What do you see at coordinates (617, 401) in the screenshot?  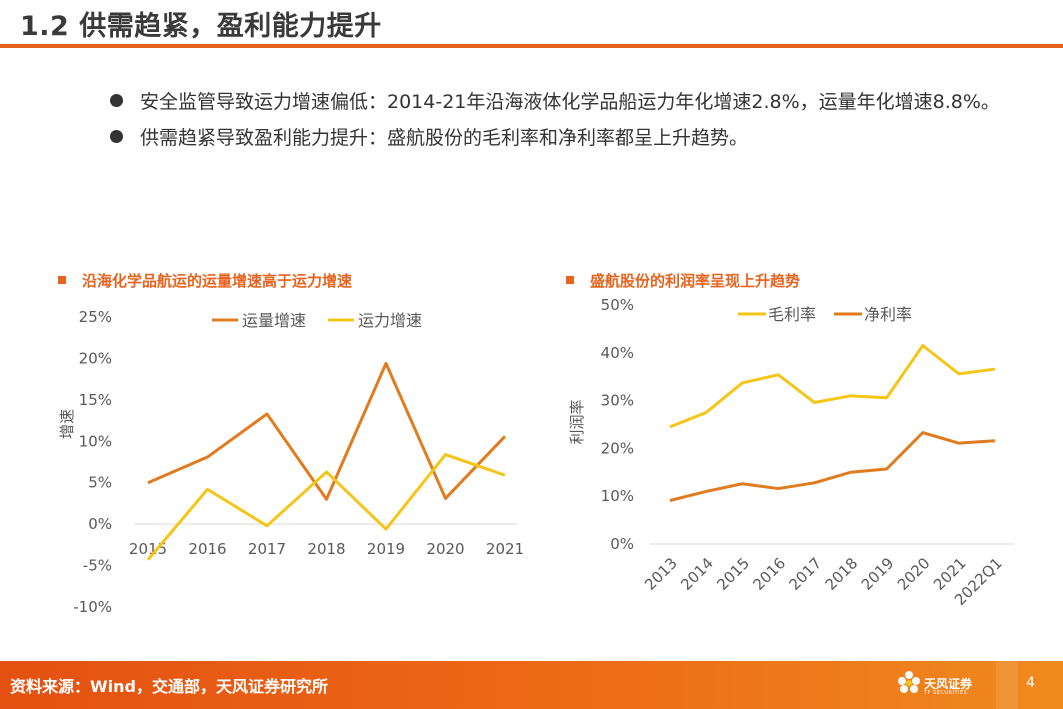 I see `chart2-y-tick: 30%` at bounding box center [617, 401].